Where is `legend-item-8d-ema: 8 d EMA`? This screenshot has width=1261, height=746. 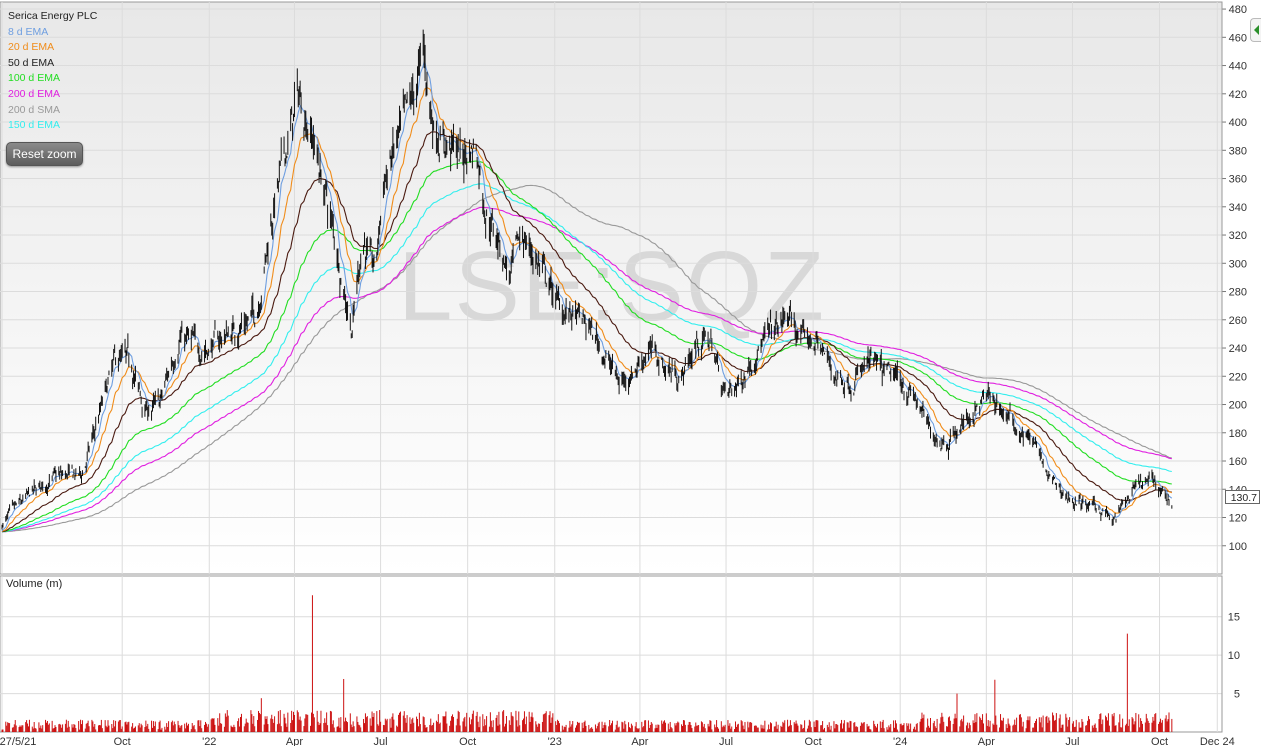 legend-item-8d-ema: 8 d EMA is located at coordinates (28, 31).